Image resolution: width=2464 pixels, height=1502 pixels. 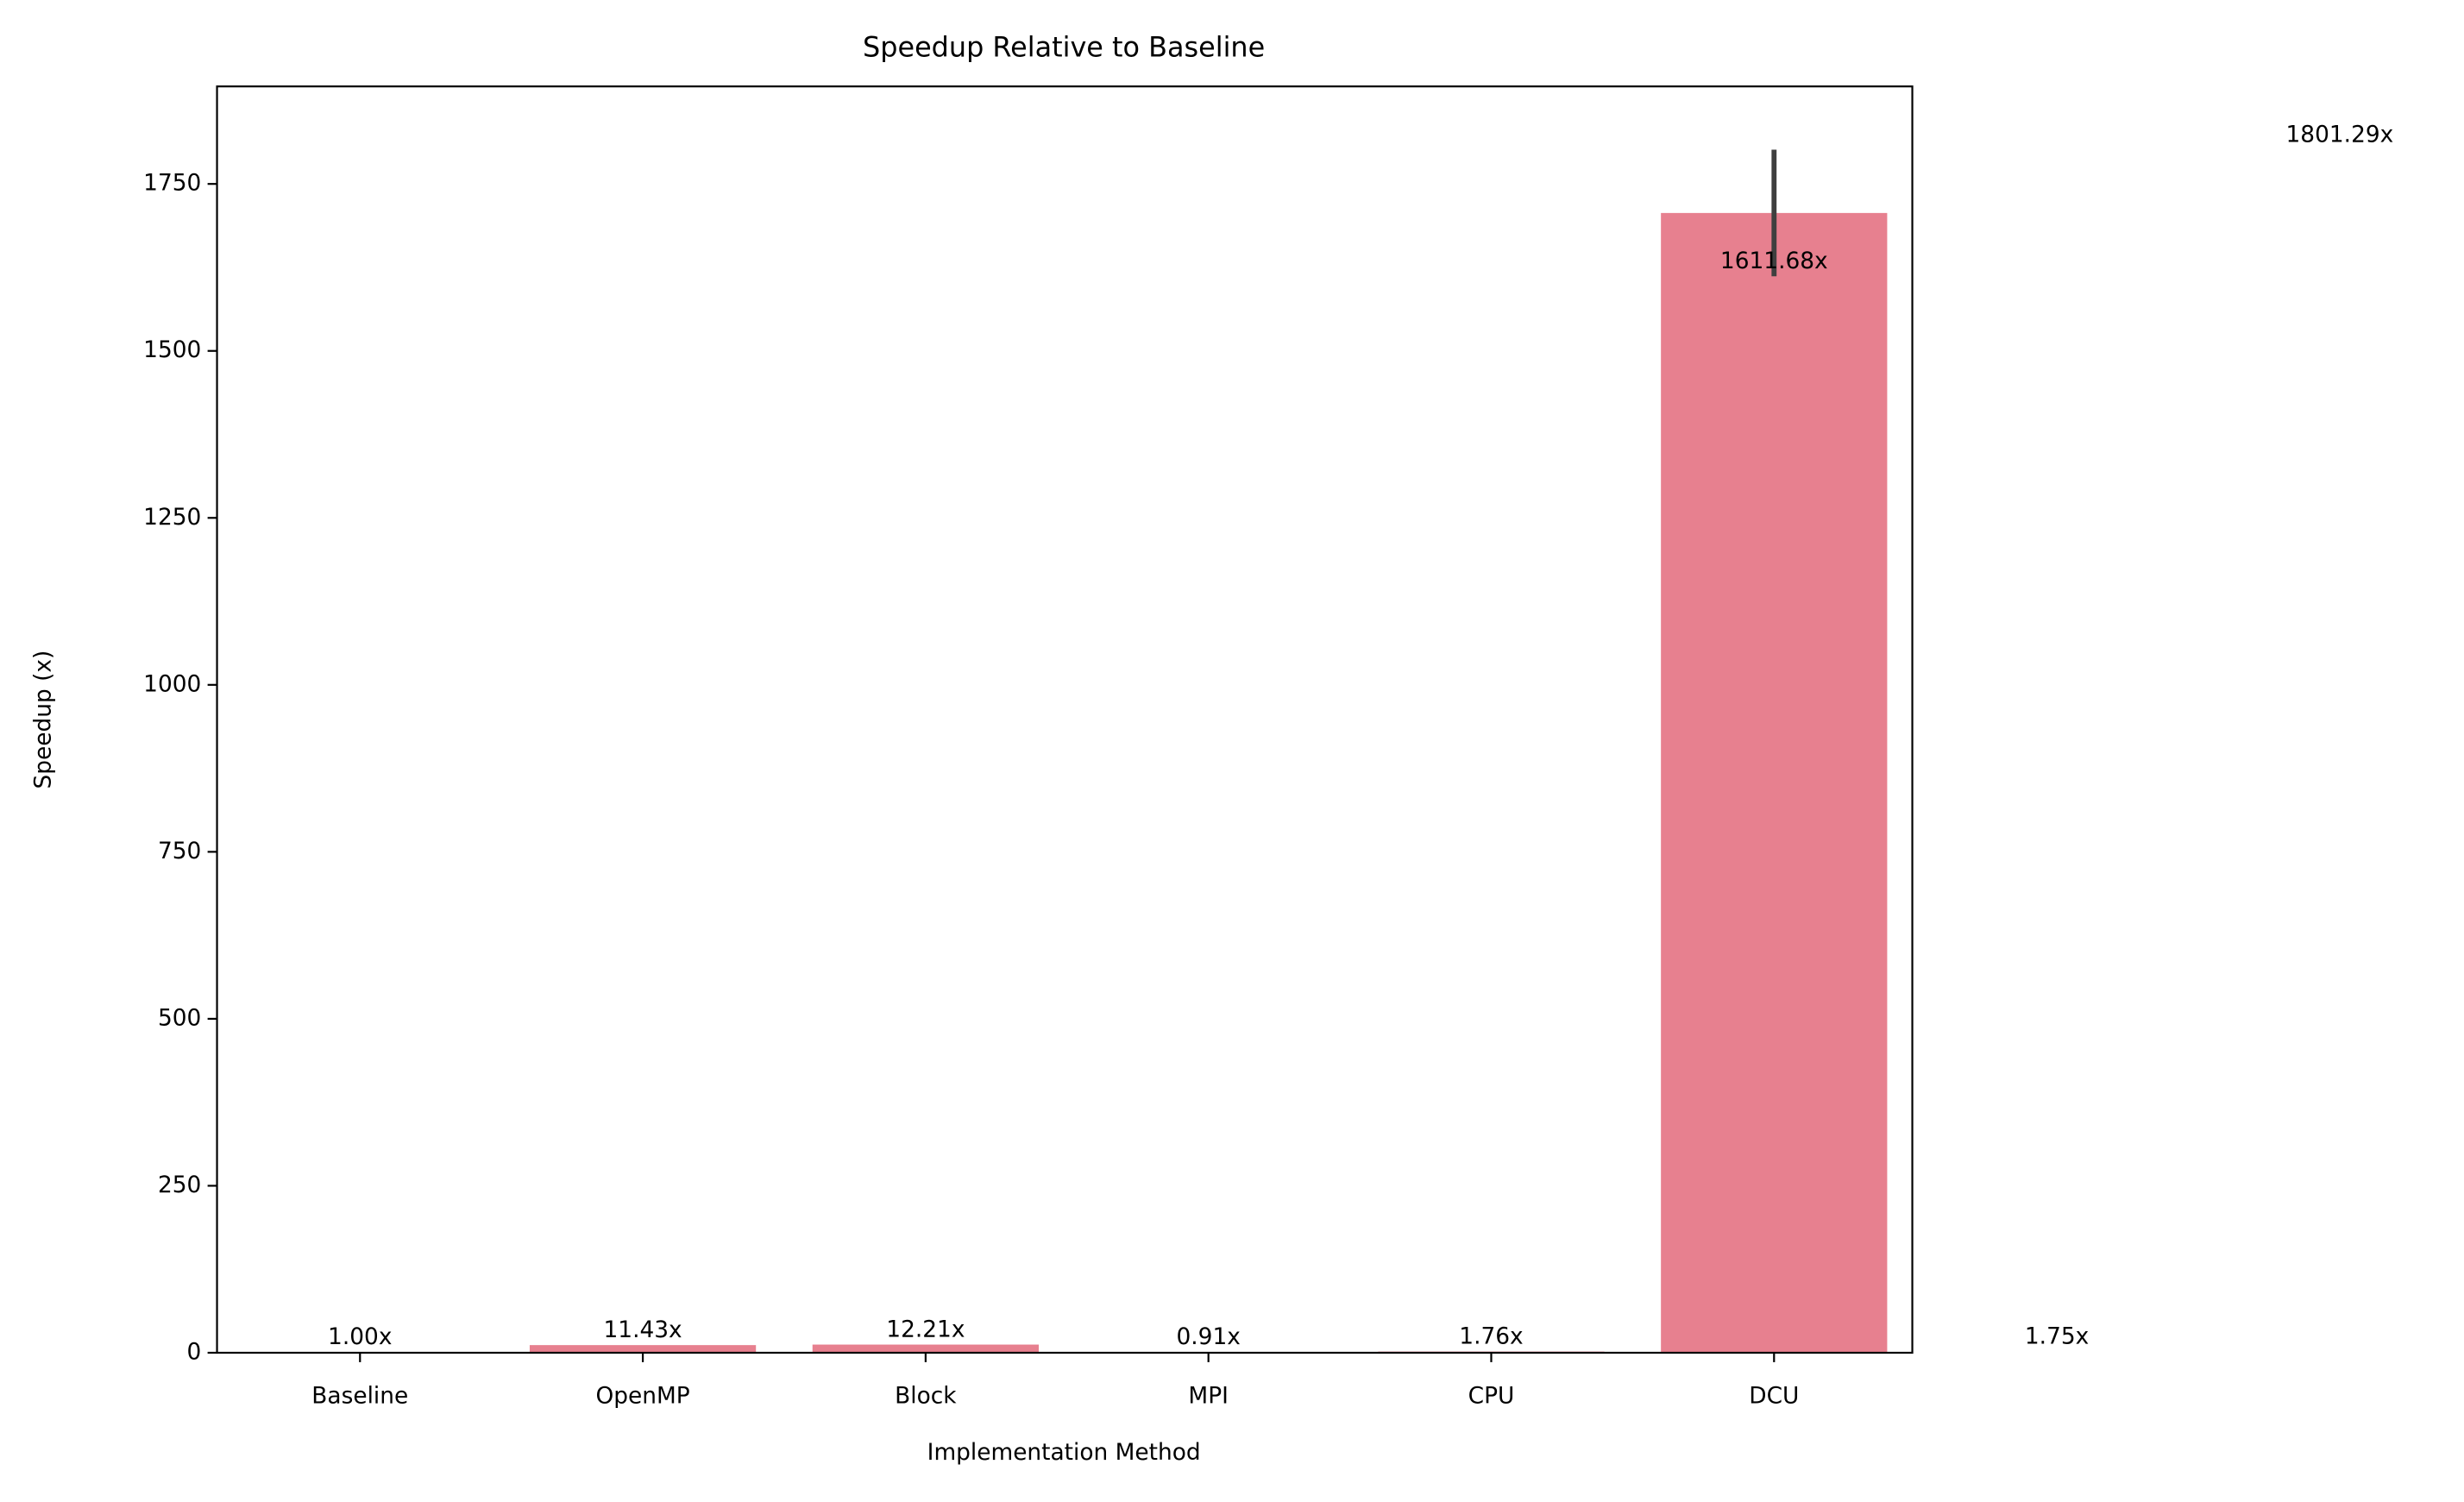 What do you see at coordinates (1492, 1395) in the screenshot?
I see `x-tick-label: CPU` at bounding box center [1492, 1395].